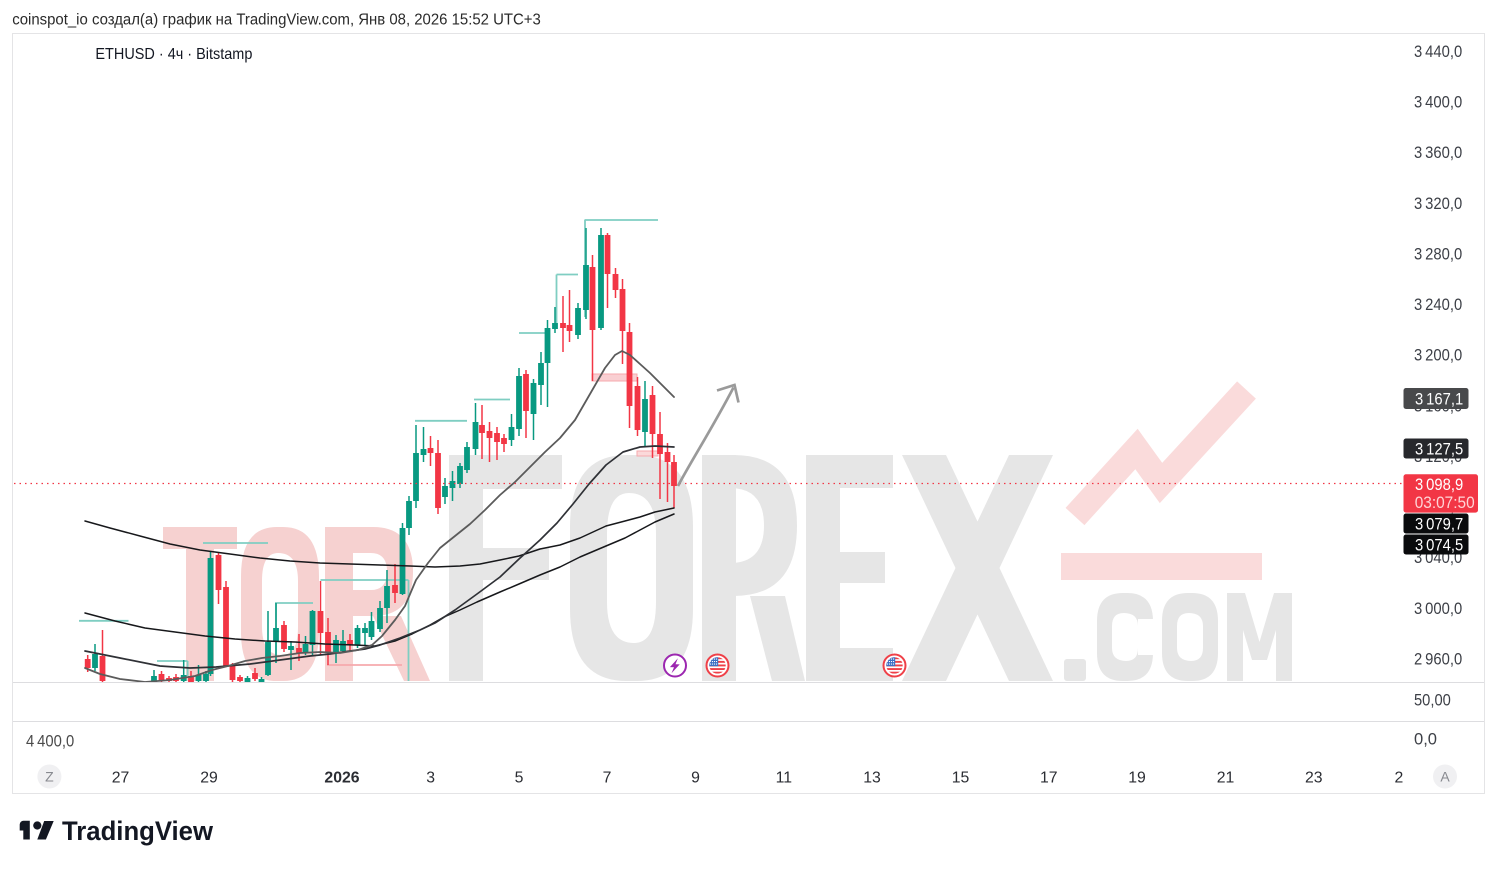 Image resolution: width=1498 pixels, height=874 pixels. What do you see at coordinates (1445, 503) in the screenshot?
I see `svg-text: 03:07:50` at bounding box center [1445, 503].